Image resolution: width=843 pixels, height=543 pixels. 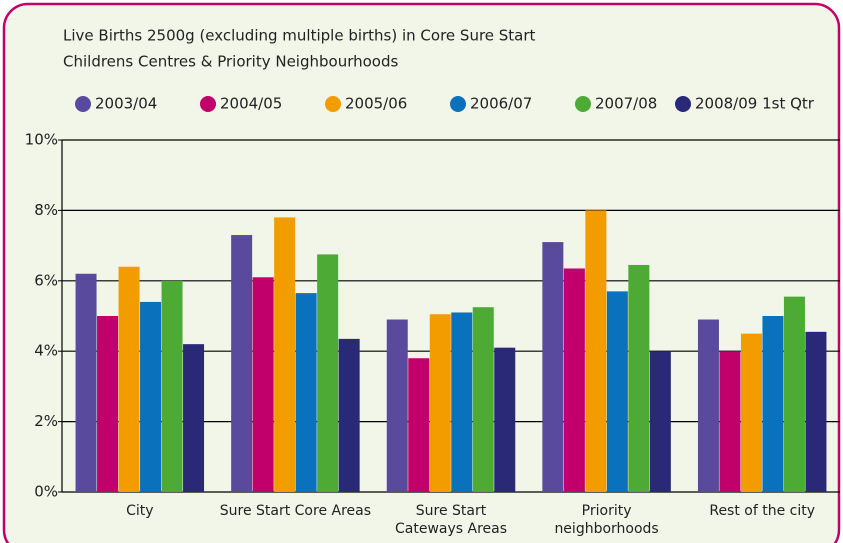 What do you see at coordinates (126, 104) in the screenshot?
I see `legend-label: 2003/04` at bounding box center [126, 104].